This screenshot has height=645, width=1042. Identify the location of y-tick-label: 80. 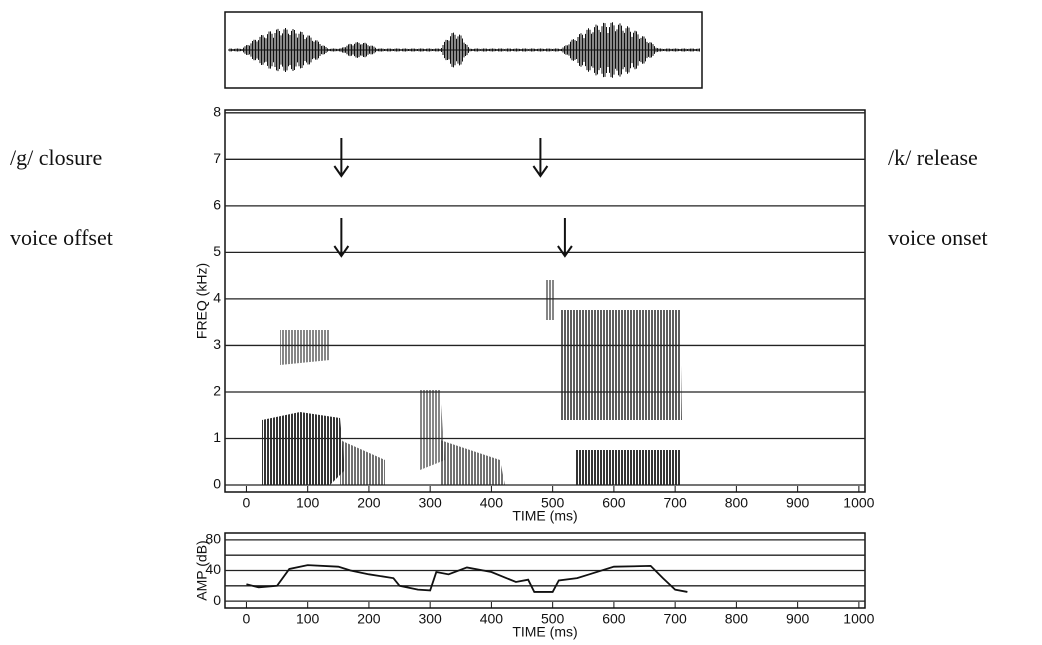
(213, 539).